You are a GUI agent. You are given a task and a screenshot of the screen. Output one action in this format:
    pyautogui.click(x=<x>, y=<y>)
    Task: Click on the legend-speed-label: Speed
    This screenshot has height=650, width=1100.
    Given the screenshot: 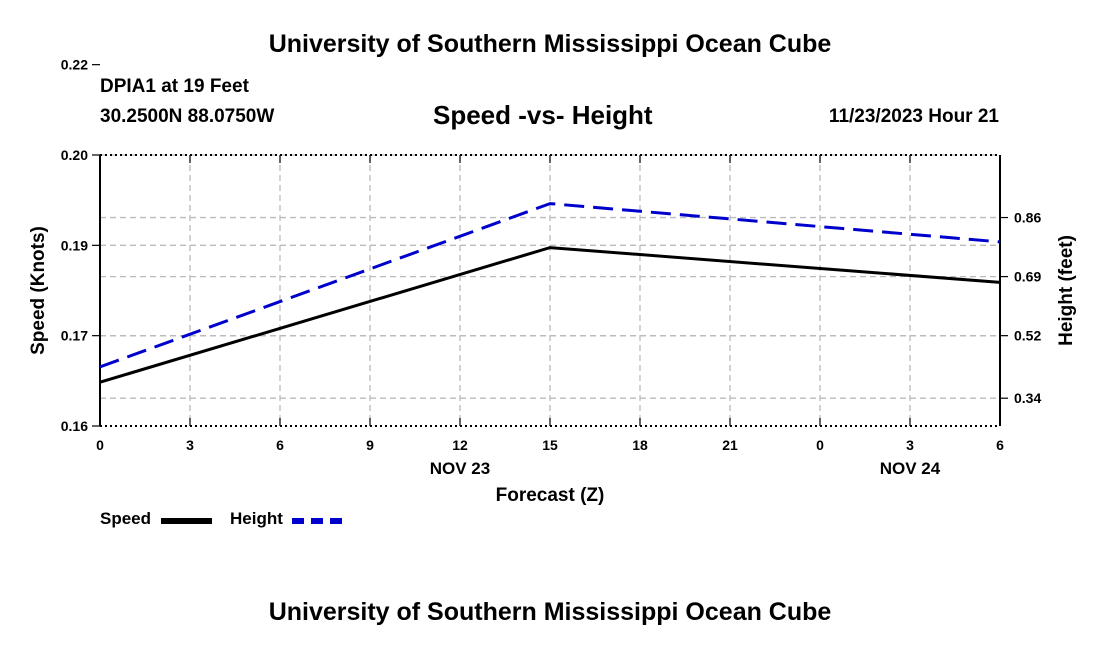 What is the action you would take?
    pyautogui.click(x=126, y=518)
    